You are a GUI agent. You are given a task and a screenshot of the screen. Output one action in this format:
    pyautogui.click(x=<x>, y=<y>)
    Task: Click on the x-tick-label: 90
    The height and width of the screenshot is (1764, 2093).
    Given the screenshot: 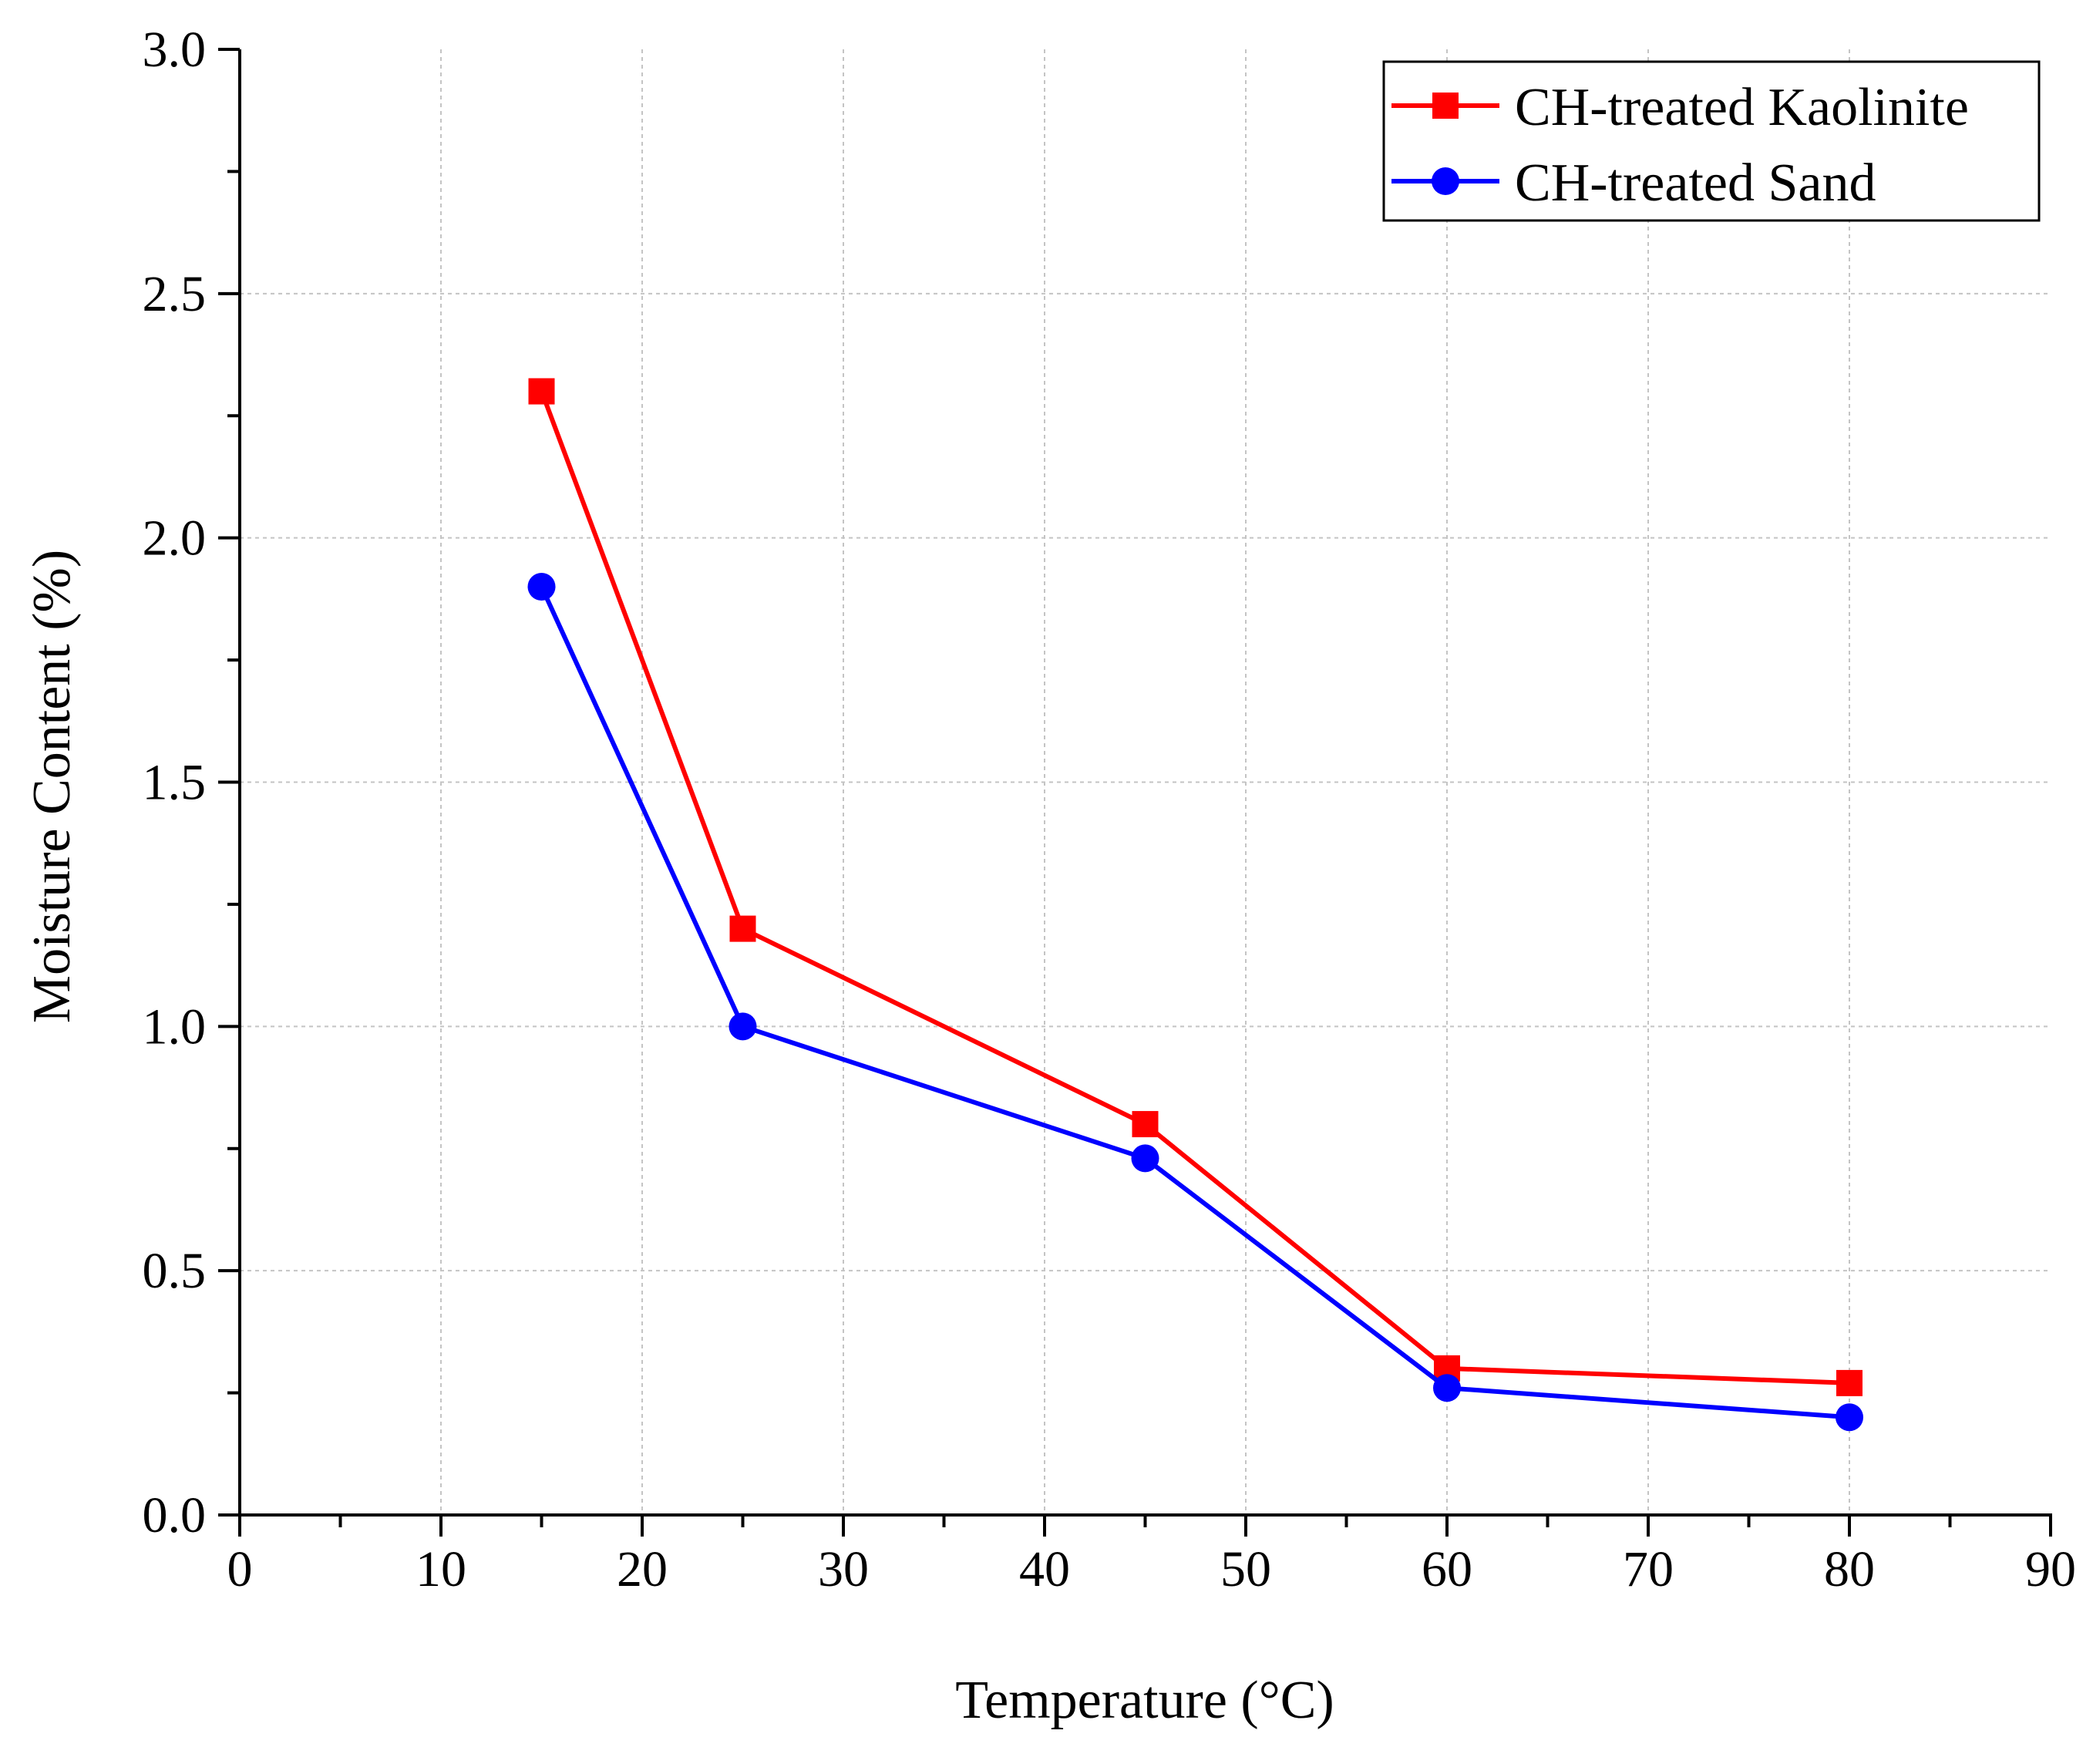 What is the action you would take?
    pyautogui.click(x=2050, y=1569)
    